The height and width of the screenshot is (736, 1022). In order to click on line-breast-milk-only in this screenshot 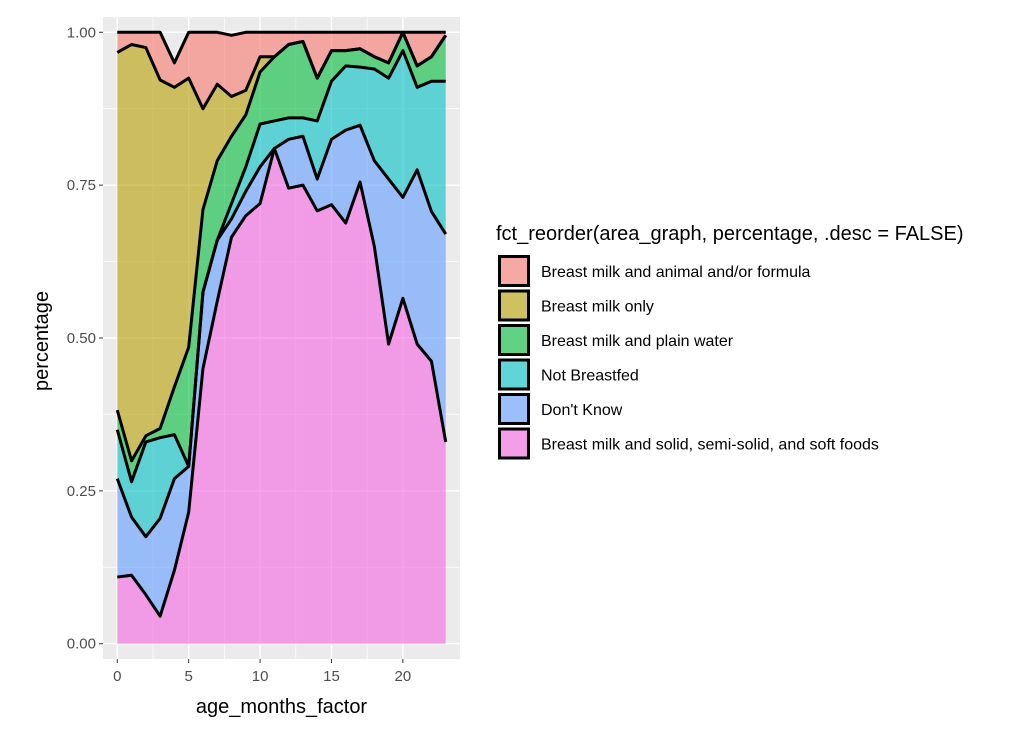, I will do `click(281, 70)`.